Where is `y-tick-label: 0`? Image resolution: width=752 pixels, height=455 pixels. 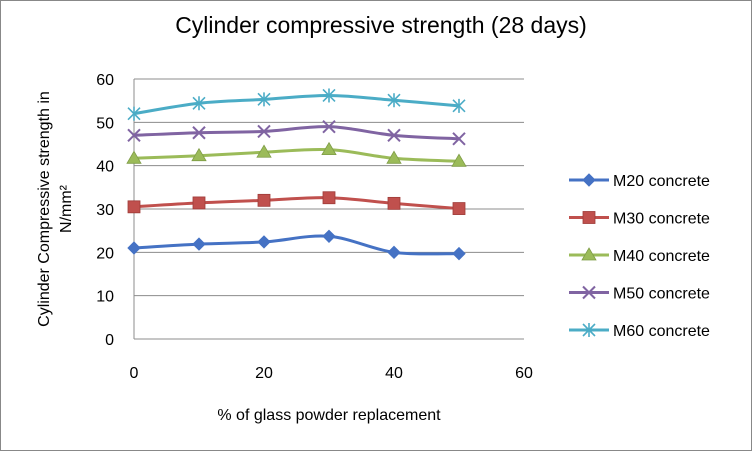
y-tick-label: 0 is located at coordinates (109, 340).